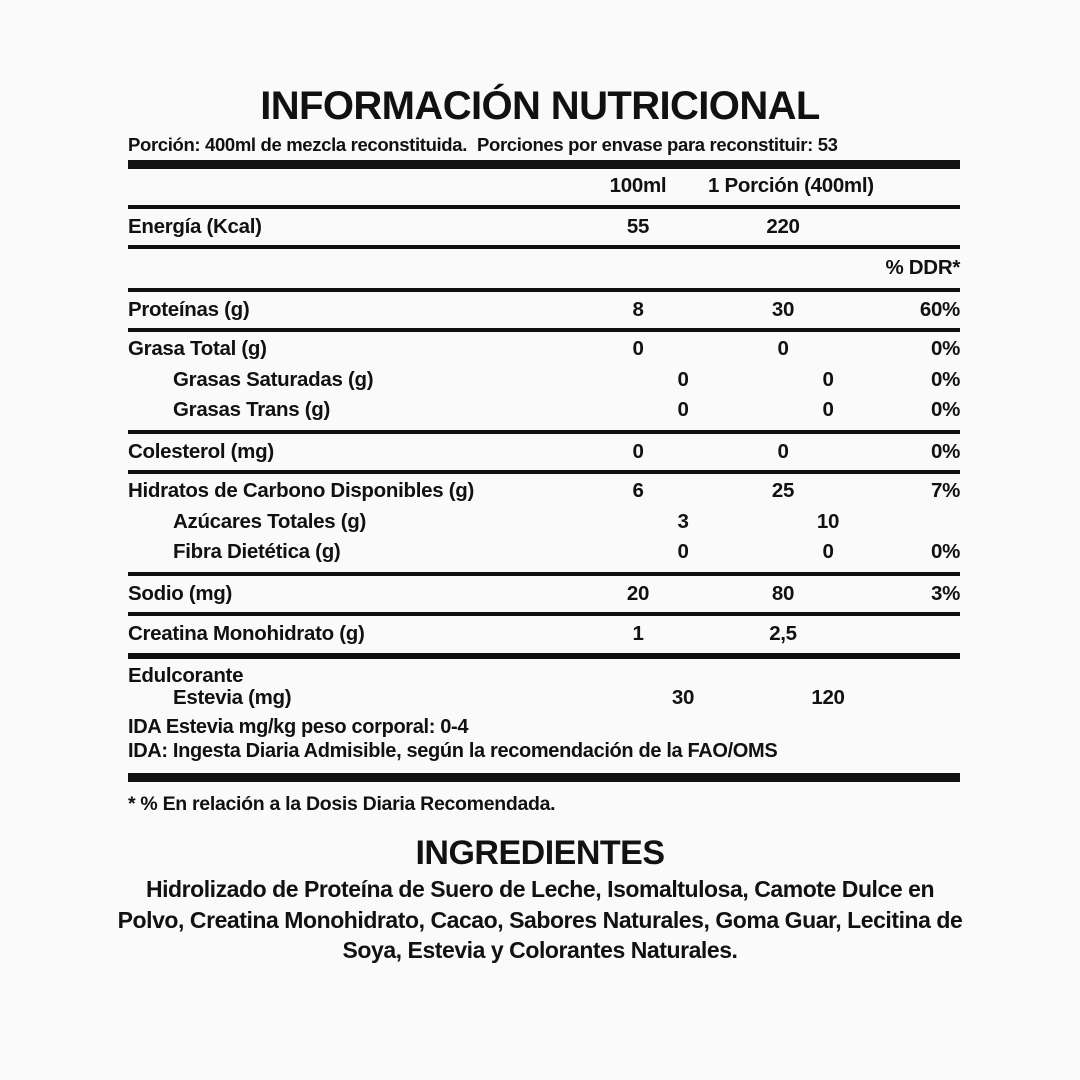 This screenshot has height=1080, width=1080. What do you see at coordinates (180, 593) in the screenshot?
I see `row-label: Sodio (mg)` at bounding box center [180, 593].